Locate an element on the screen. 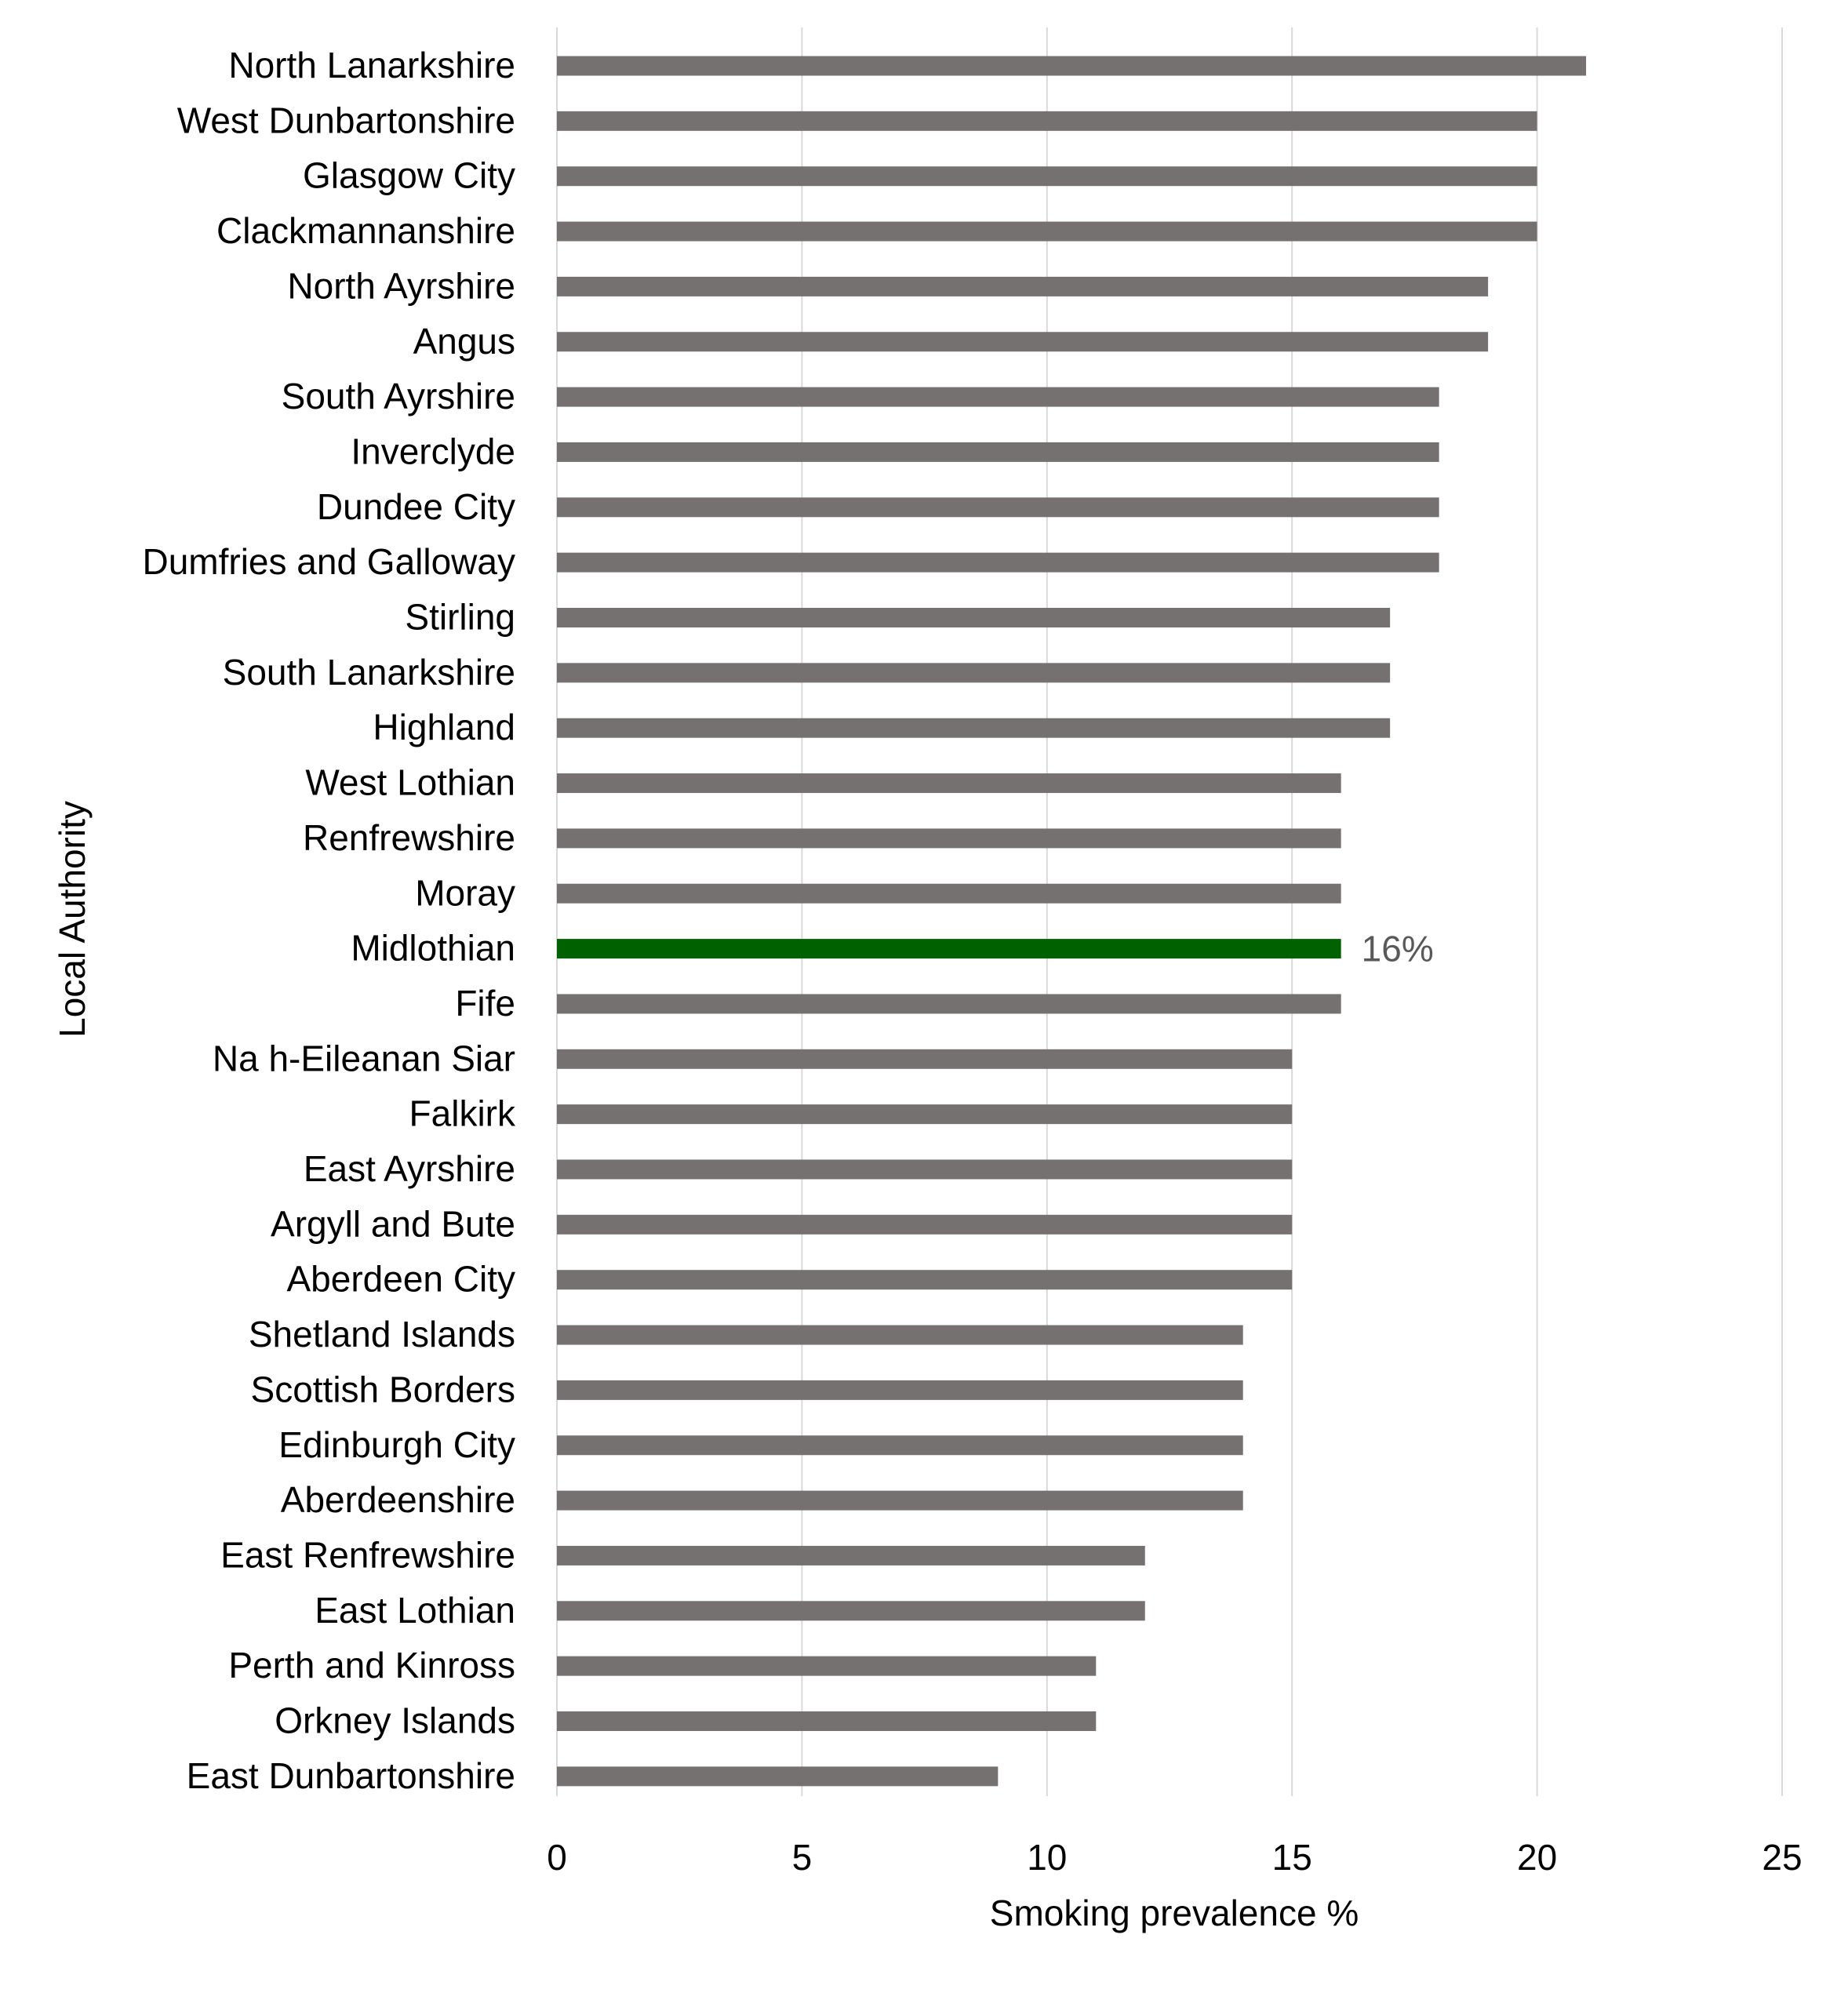  x-tick-label: 15 is located at coordinates (1292, 1858).